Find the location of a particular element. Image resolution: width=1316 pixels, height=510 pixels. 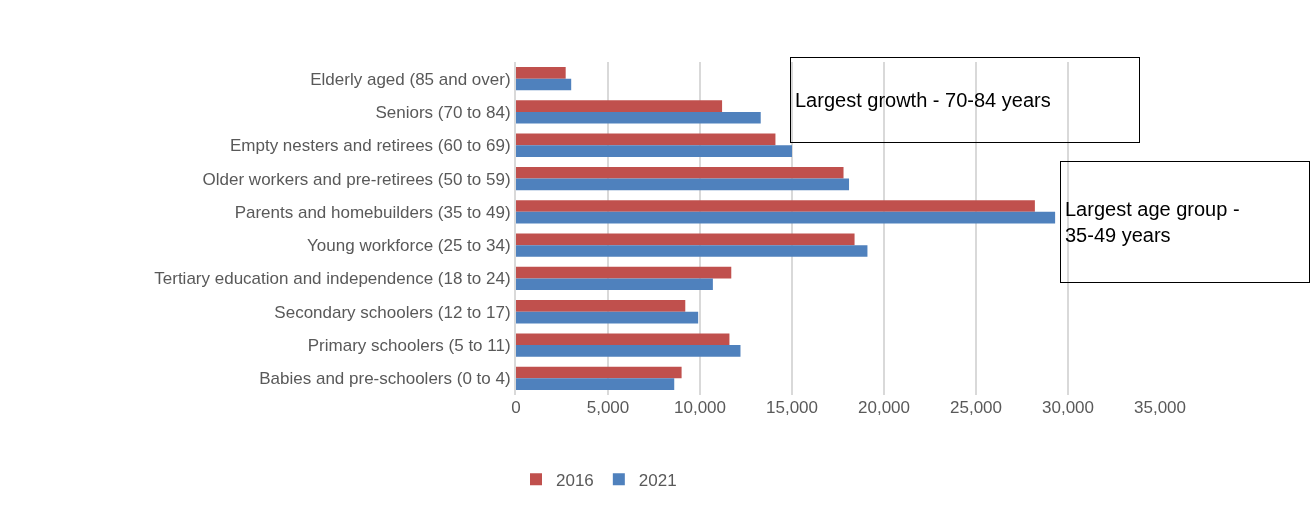

annotation: Largest growth - 70-84 years is located at coordinates (923, 100).